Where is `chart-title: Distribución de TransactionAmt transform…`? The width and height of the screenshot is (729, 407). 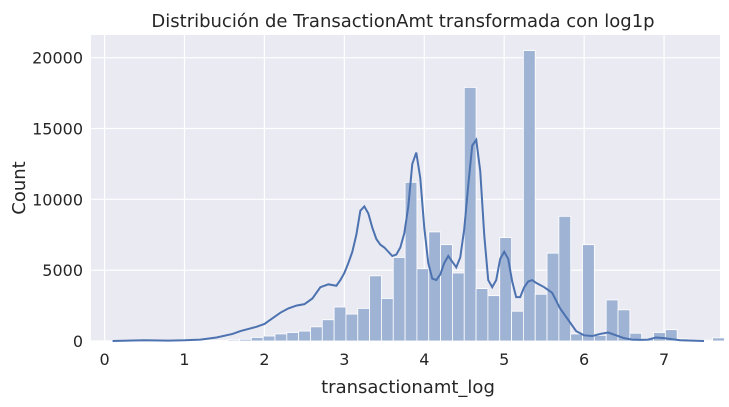 chart-title: Distribución de TransactionAmt transform… is located at coordinates (402, 21).